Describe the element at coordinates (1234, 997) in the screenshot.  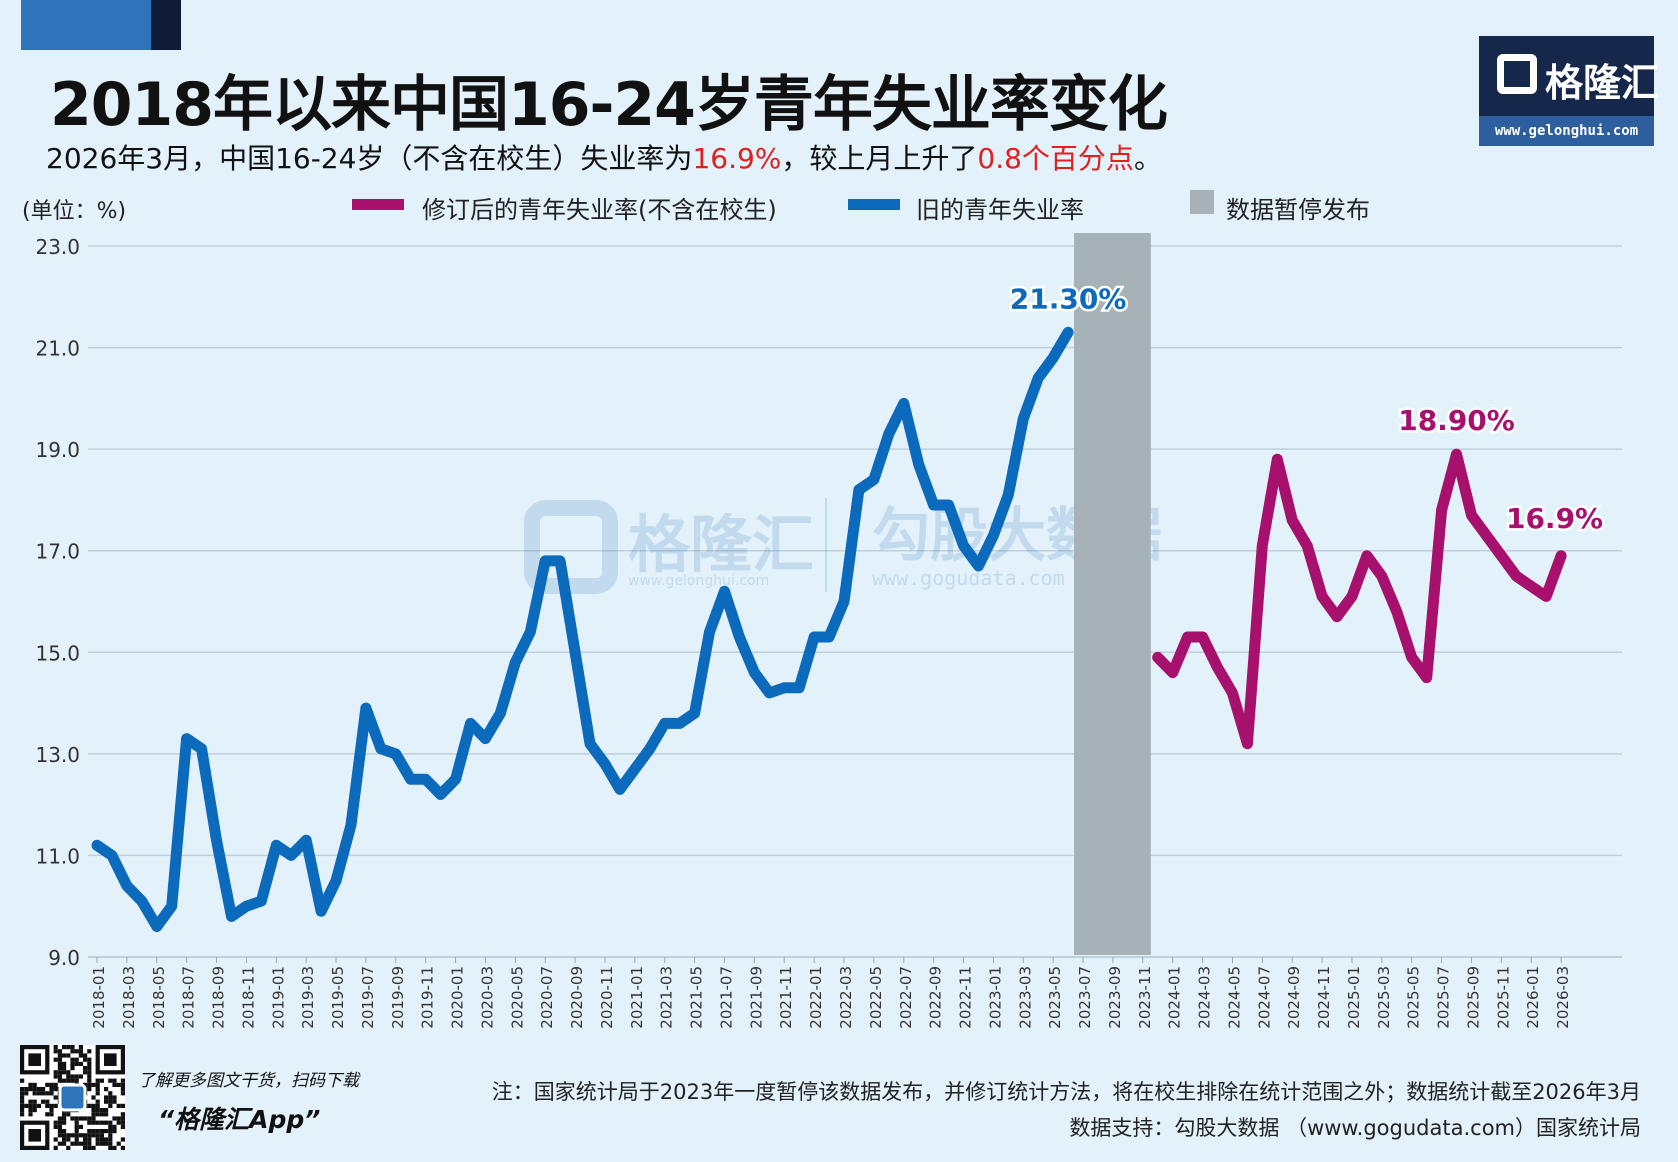
I see `x-tick-label: 2024-05` at that location.